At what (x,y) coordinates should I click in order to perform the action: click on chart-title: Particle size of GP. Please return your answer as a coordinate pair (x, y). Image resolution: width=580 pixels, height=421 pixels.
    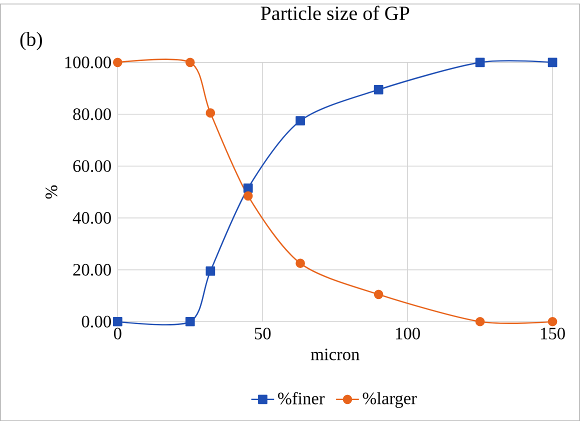
    Looking at the image, I should click on (335, 13).